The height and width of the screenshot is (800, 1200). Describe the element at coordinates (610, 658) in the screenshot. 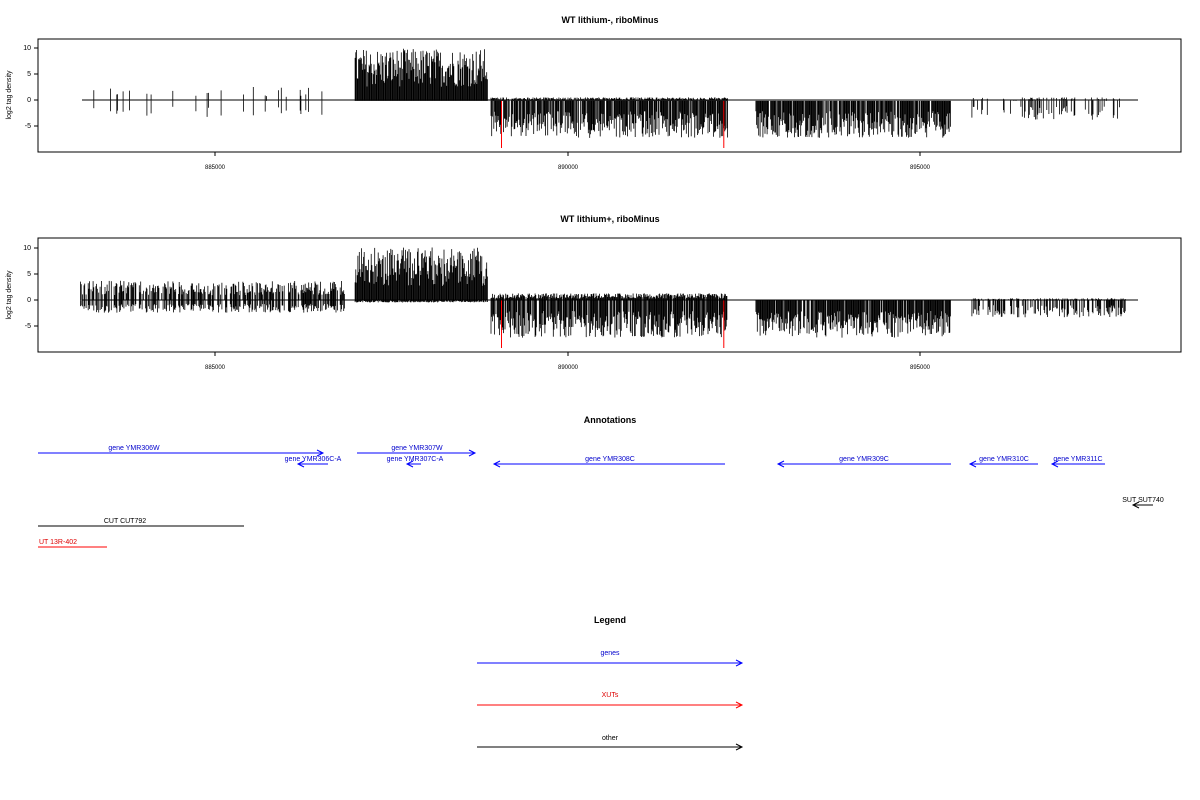

I see `legend-item-genes: genes` at that location.